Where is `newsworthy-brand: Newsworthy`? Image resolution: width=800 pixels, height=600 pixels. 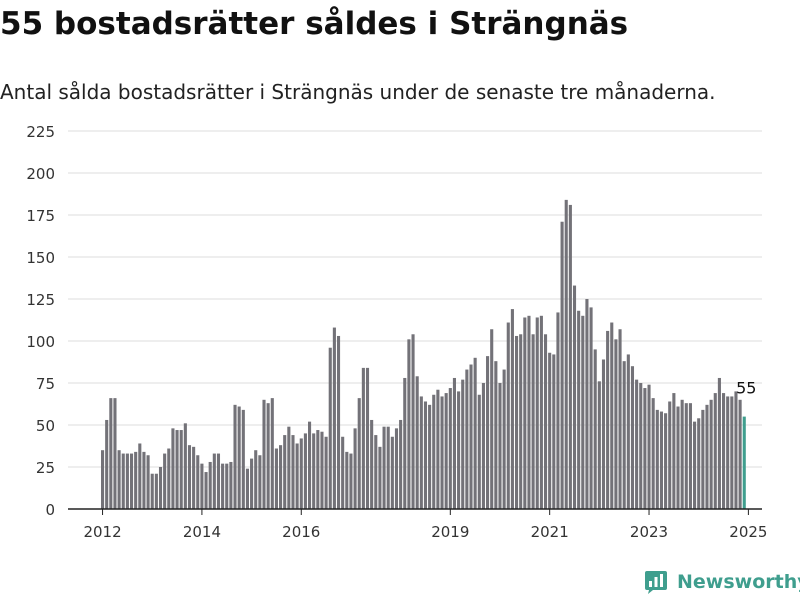 newsworthy-brand: Newsworthy is located at coordinates (721, 582).